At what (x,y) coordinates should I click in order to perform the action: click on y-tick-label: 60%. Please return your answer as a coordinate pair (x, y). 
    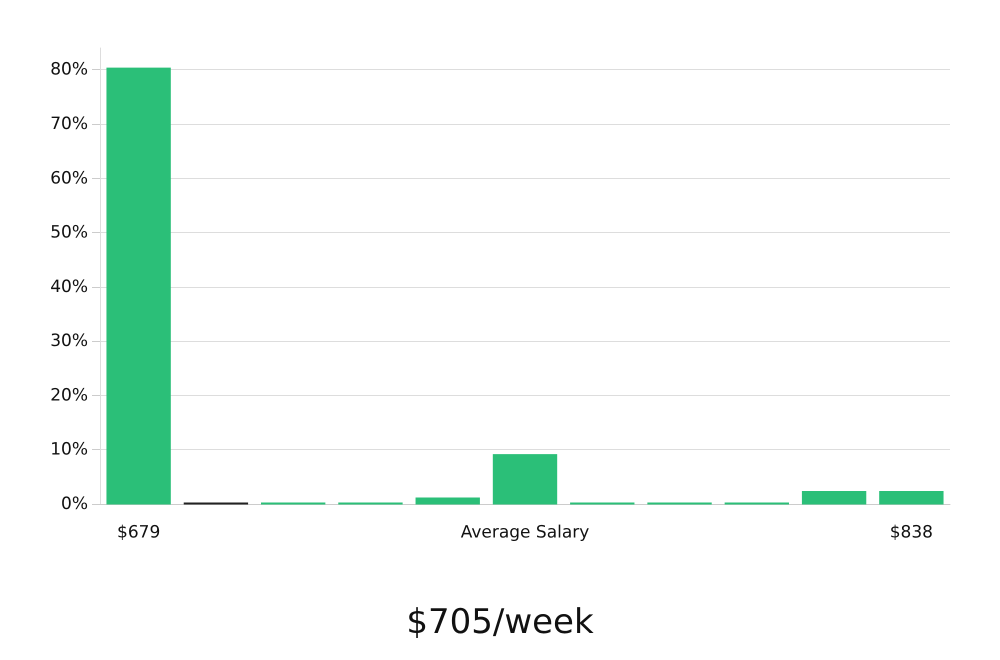
    Looking at the image, I should click on (69, 178).